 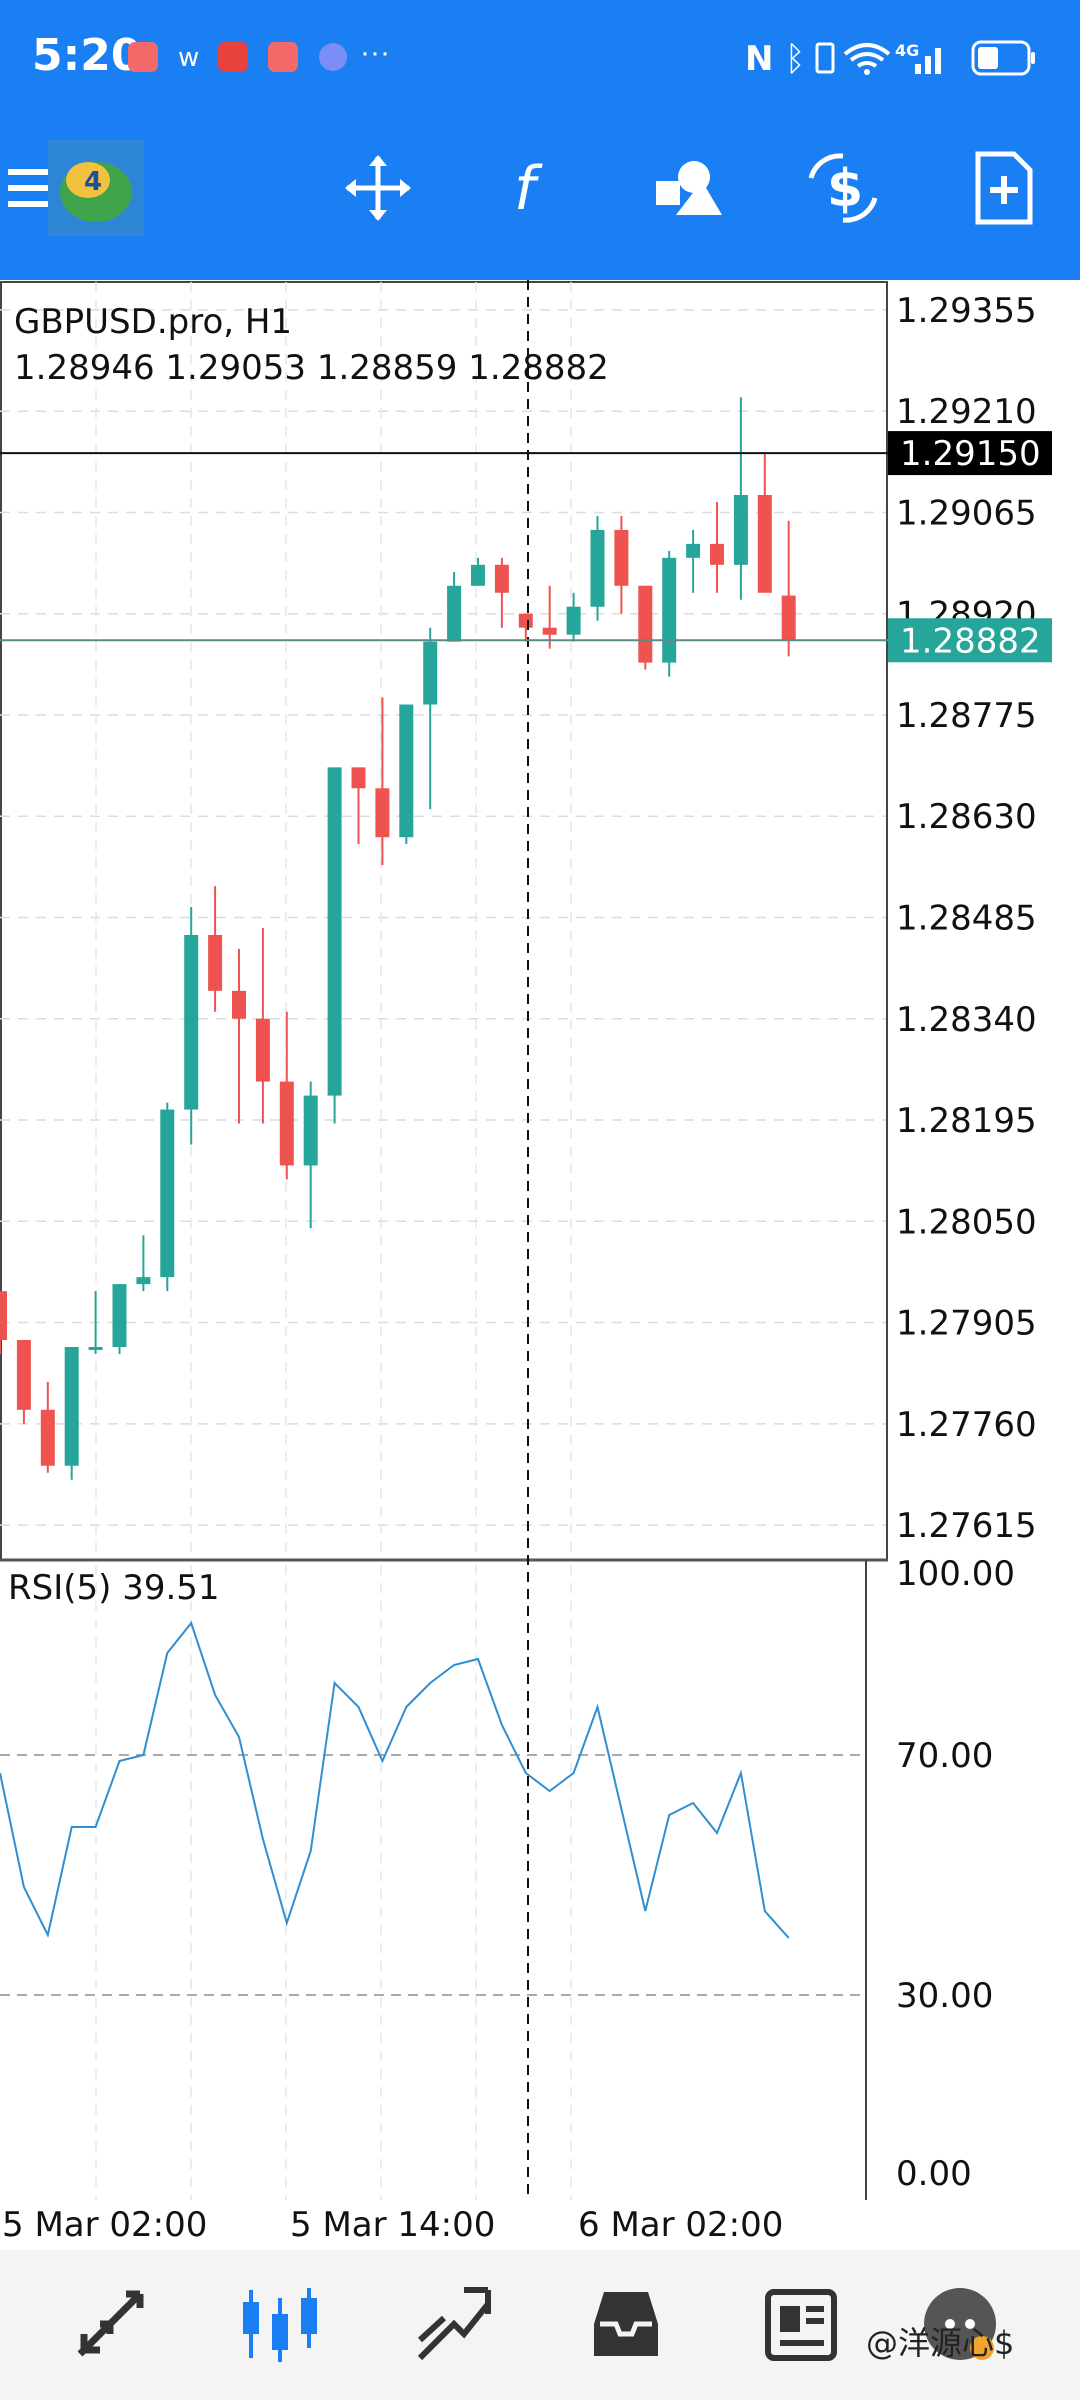 What do you see at coordinates (966, 412) in the screenshot?
I see `price-axis-label: 1.29210` at bounding box center [966, 412].